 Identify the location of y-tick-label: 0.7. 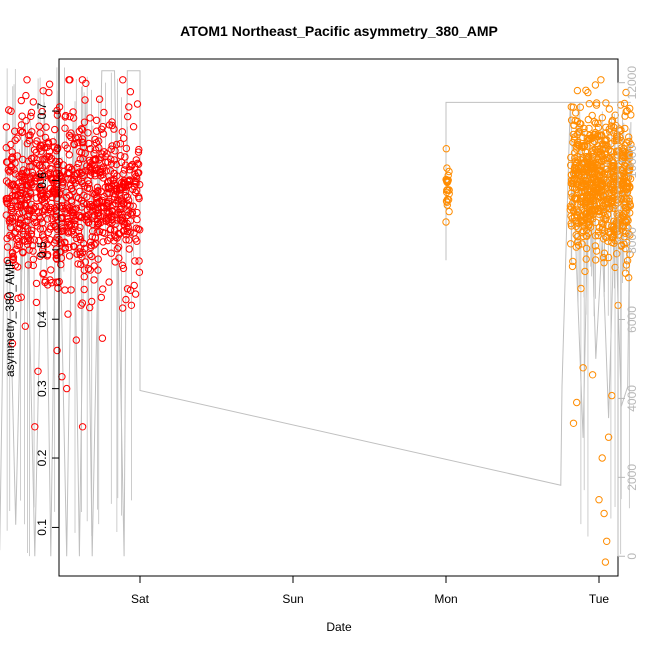
(42, 110).